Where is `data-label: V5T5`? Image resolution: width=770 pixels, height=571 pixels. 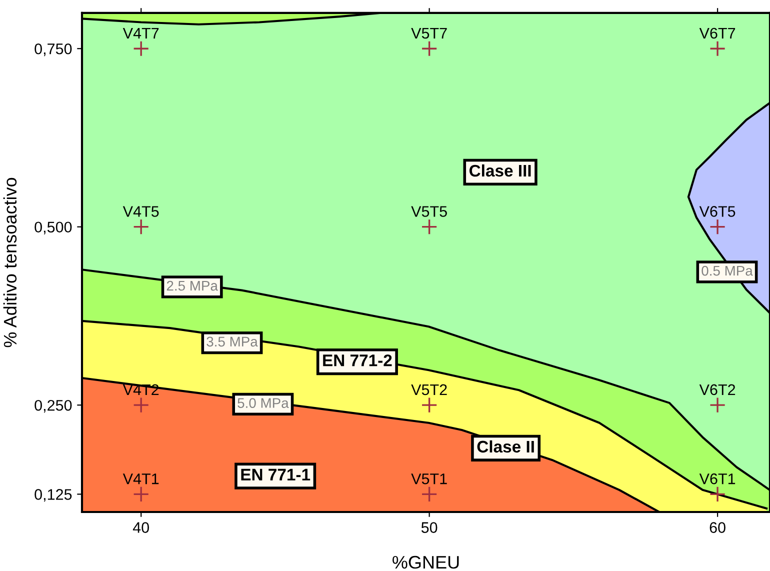
data-label: V5T5 is located at coordinates (429, 211).